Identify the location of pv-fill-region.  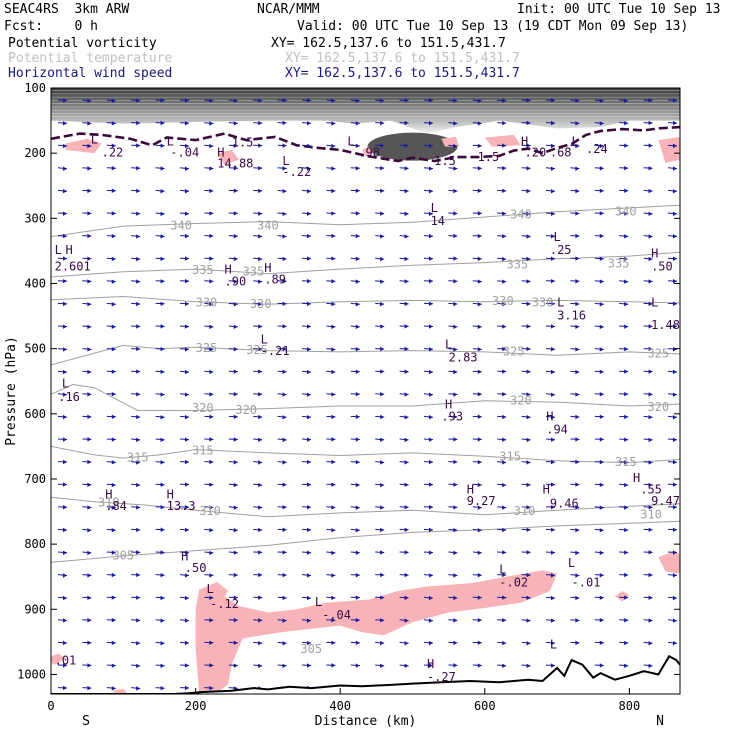
(502, 140).